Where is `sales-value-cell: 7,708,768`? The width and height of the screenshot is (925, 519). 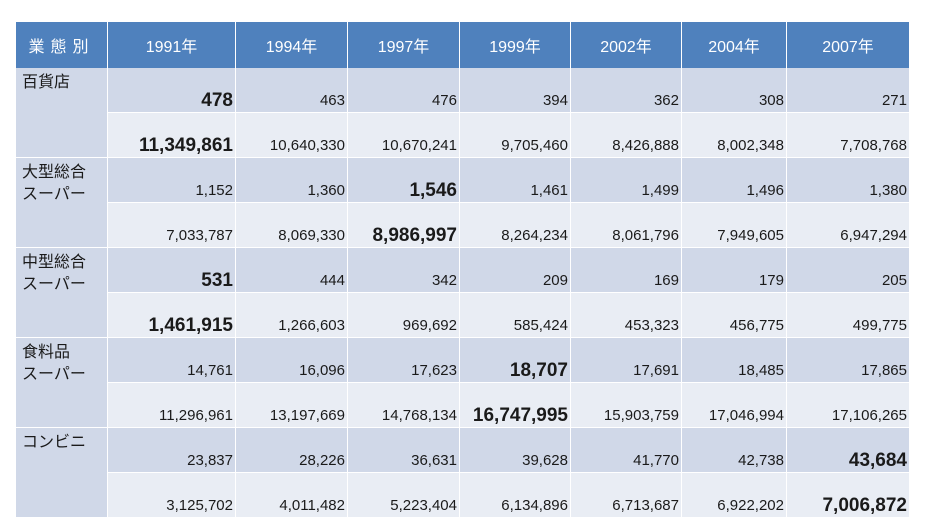 sales-value-cell: 7,708,768 is located at coordinates (848, 135).